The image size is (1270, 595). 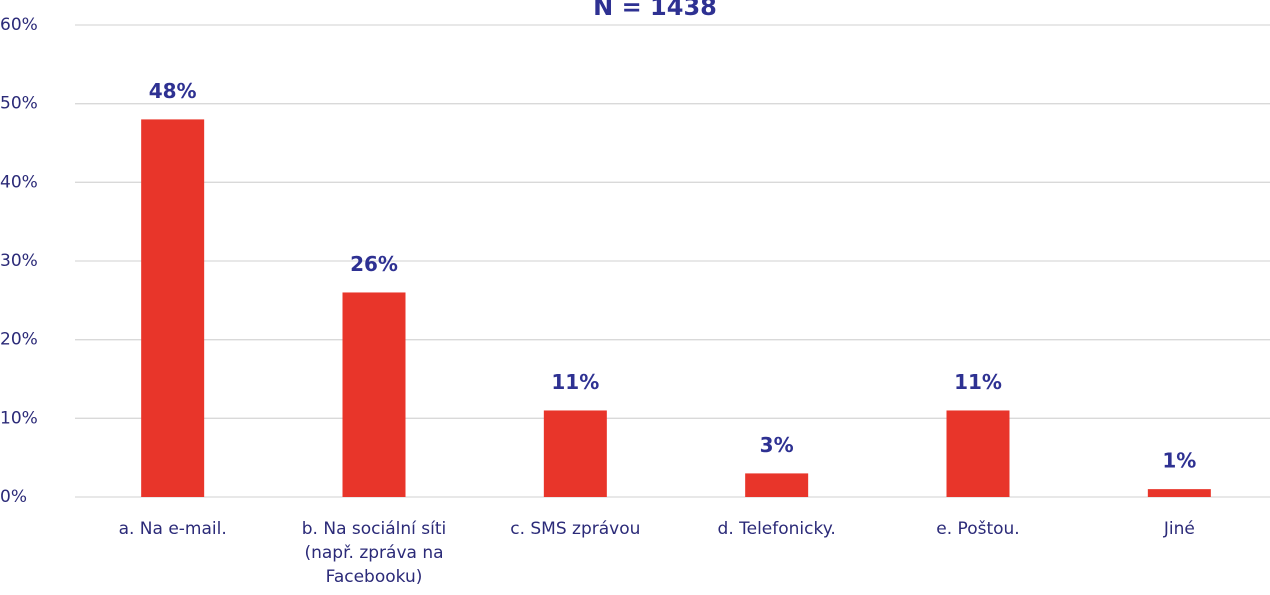 I want to click on x-tick-label: e. Poštou., so click(x=978, y=529).